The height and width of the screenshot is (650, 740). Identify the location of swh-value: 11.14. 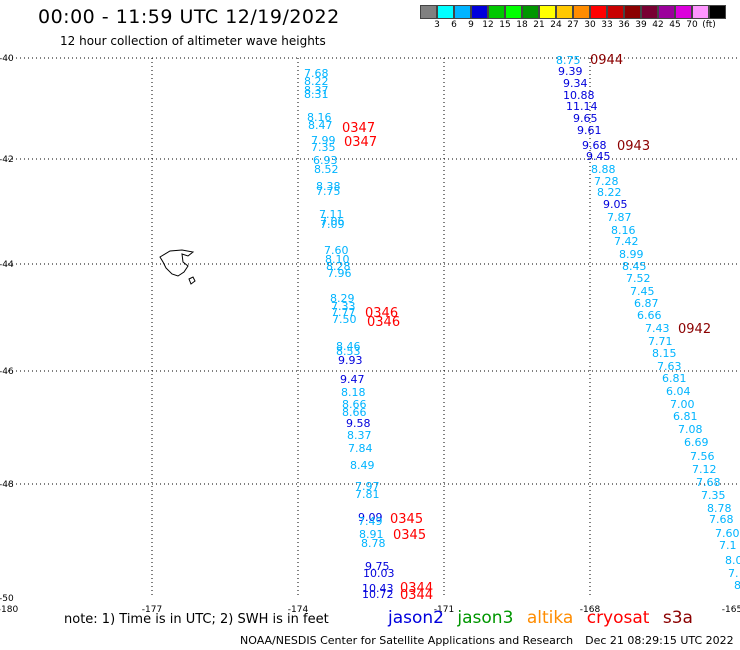
(582, 106).